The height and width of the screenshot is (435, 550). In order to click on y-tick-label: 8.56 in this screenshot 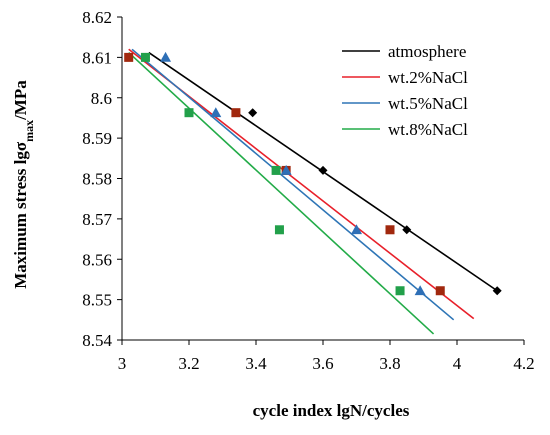, I will do `click(97, 259)`.